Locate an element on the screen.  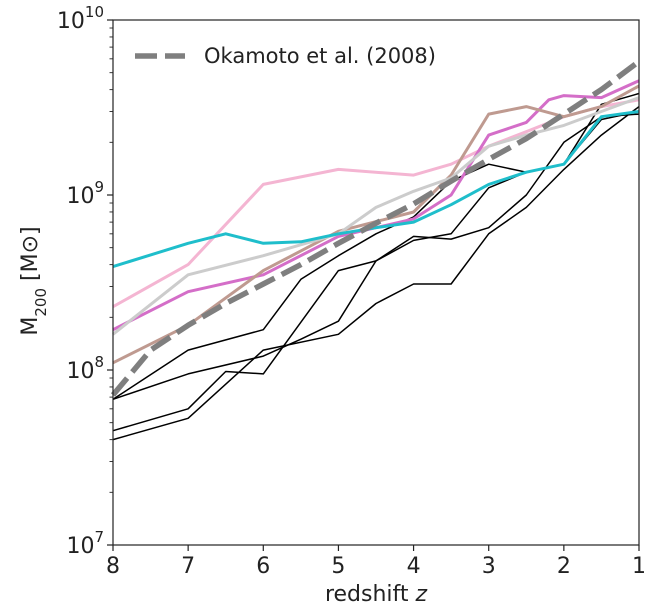
x-tick-label: 4 is located at coordinates (414, 566).